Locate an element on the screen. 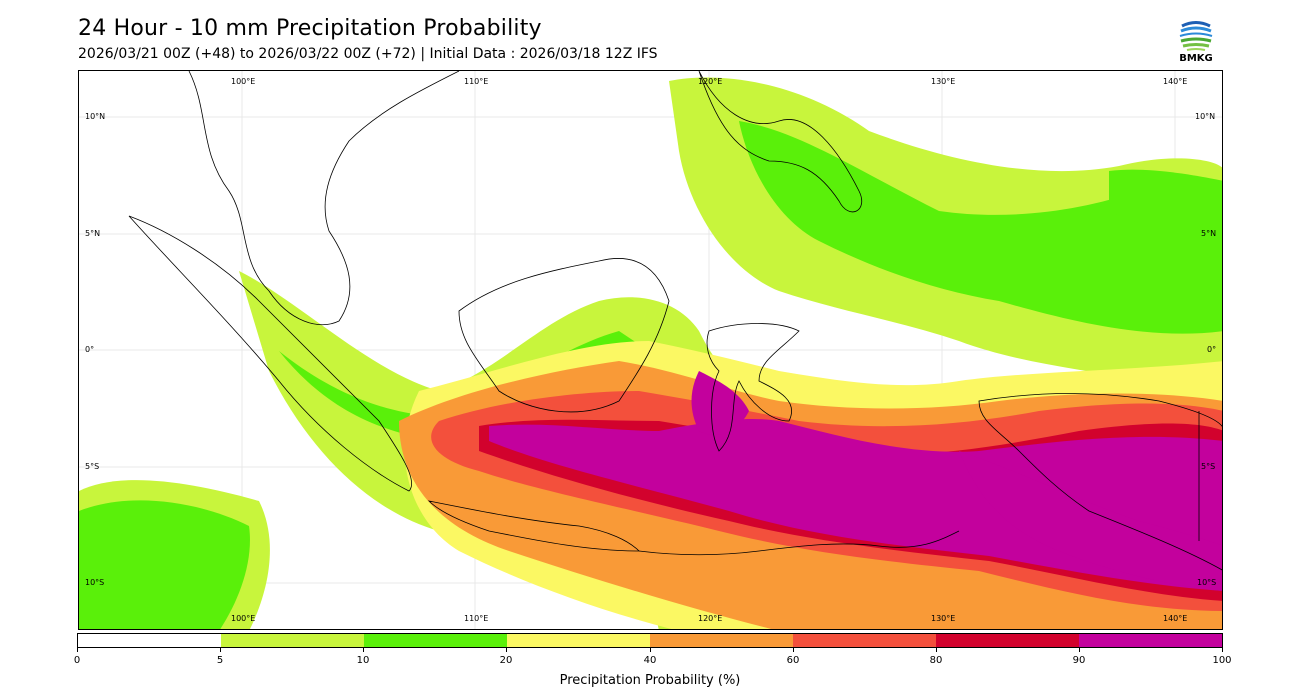 This screenshot has width=1300, height=700. colorbar-tick-label: 40 is located at coordinates (650, 660).